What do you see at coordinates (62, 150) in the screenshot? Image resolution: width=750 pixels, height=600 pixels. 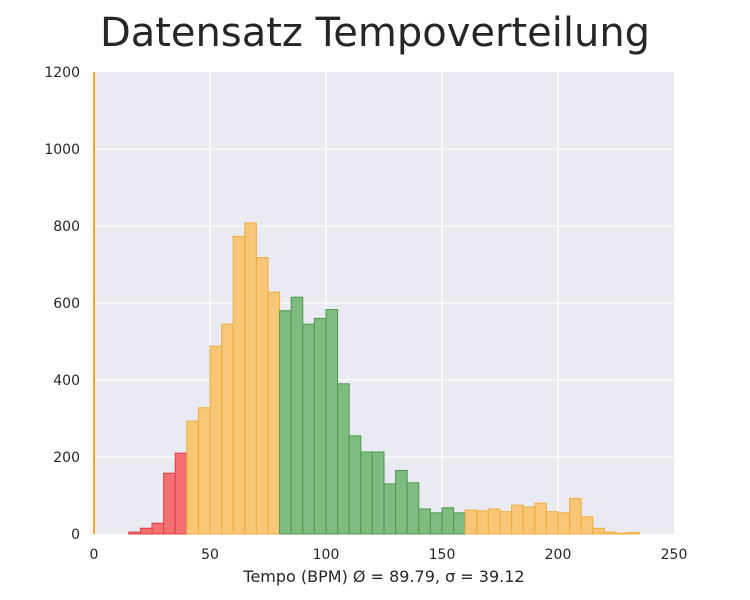 I see `y-tick-label: 1000` at bounding box center [62, 150].